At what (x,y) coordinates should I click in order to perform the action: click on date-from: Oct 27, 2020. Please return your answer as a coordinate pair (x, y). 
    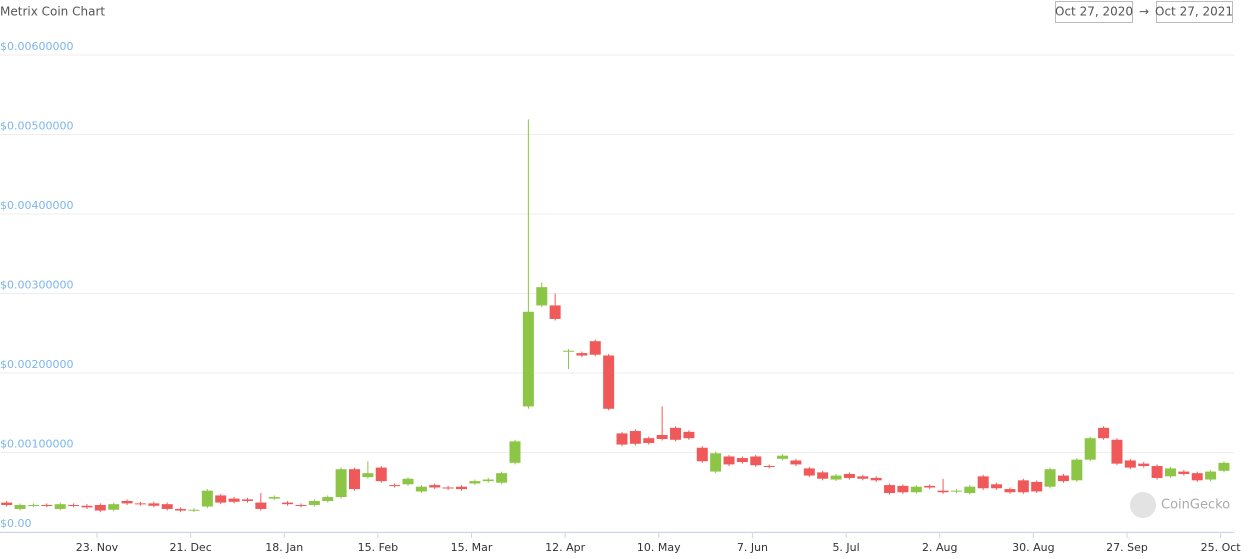
    Looking at the image, I should click on (1094, 12).